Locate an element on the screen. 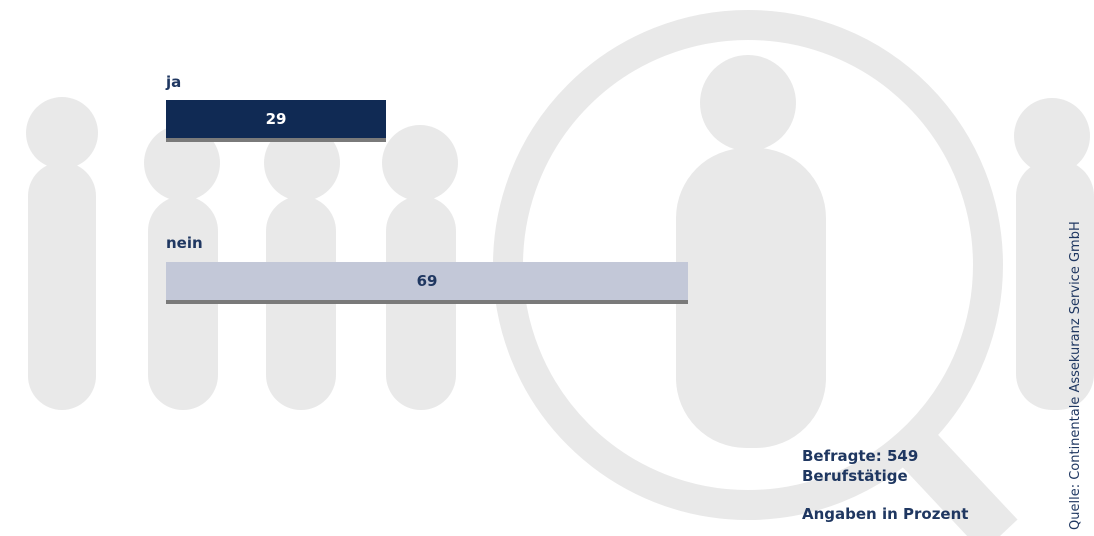 The width and height of the screenshot is (1094, 536). bar-nein: 69 is located at coordinates (427, 281).